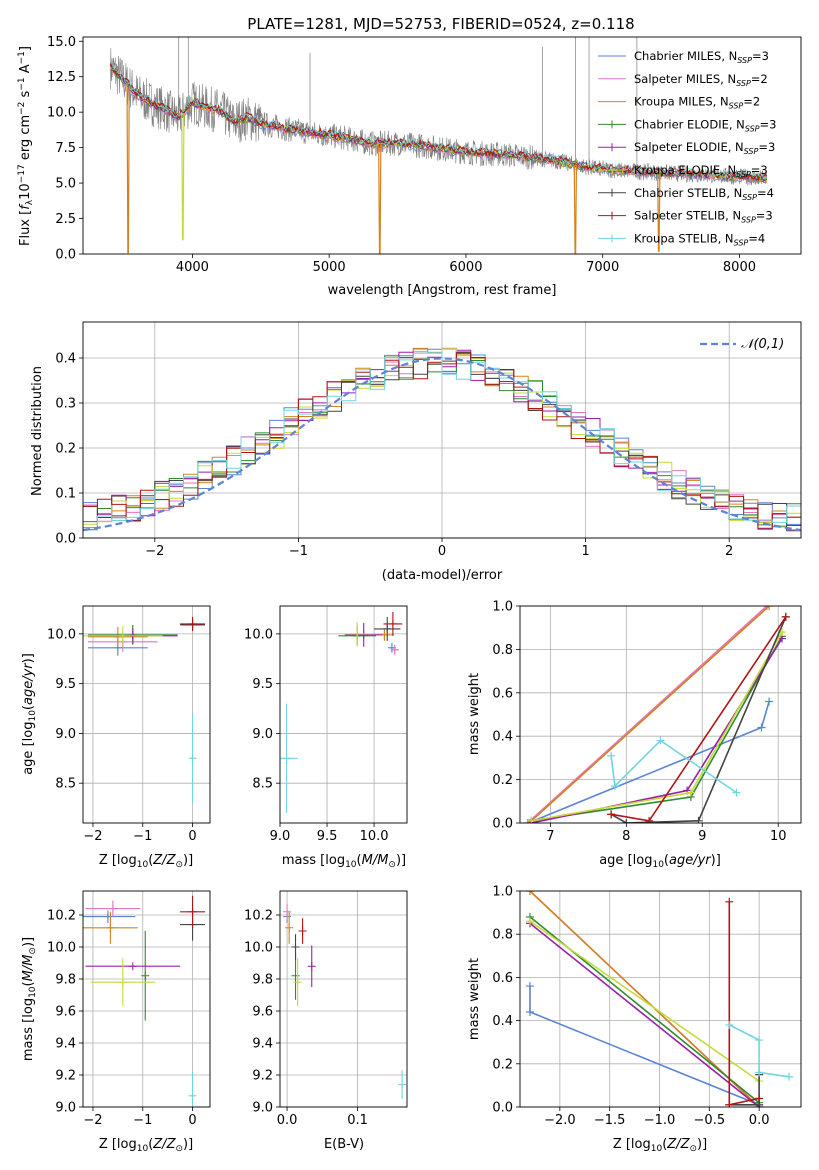 Image resolution: width=819 pixels, height=1170 pixels. Describe the element at coordinates (602, 267) in the screenshot. I see `x-tick-label: 7000` at that location.